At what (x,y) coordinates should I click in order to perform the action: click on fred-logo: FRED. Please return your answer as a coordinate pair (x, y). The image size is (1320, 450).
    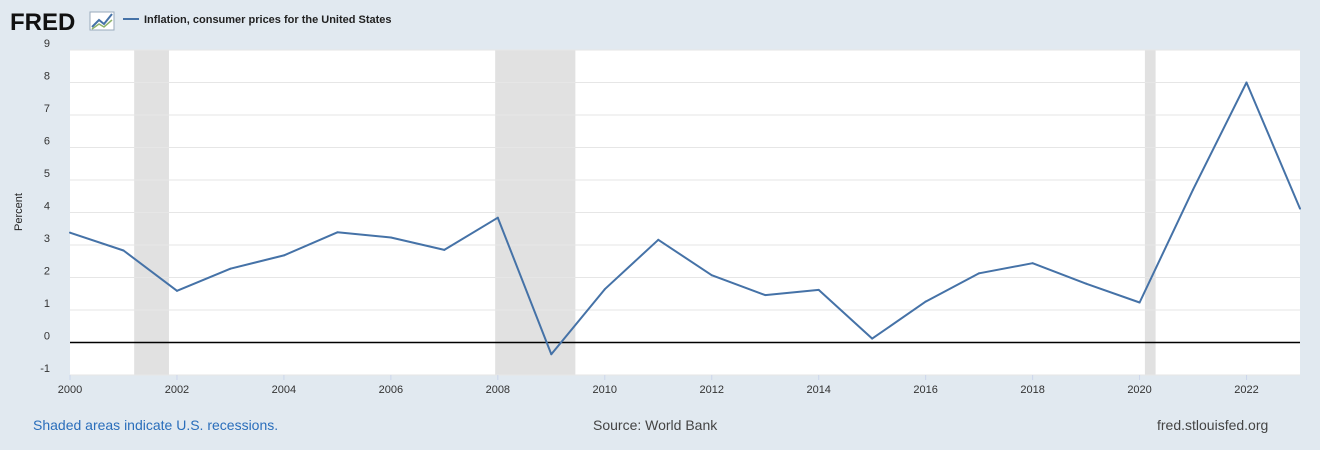
    Looking at the image, I should click on (62, 22).